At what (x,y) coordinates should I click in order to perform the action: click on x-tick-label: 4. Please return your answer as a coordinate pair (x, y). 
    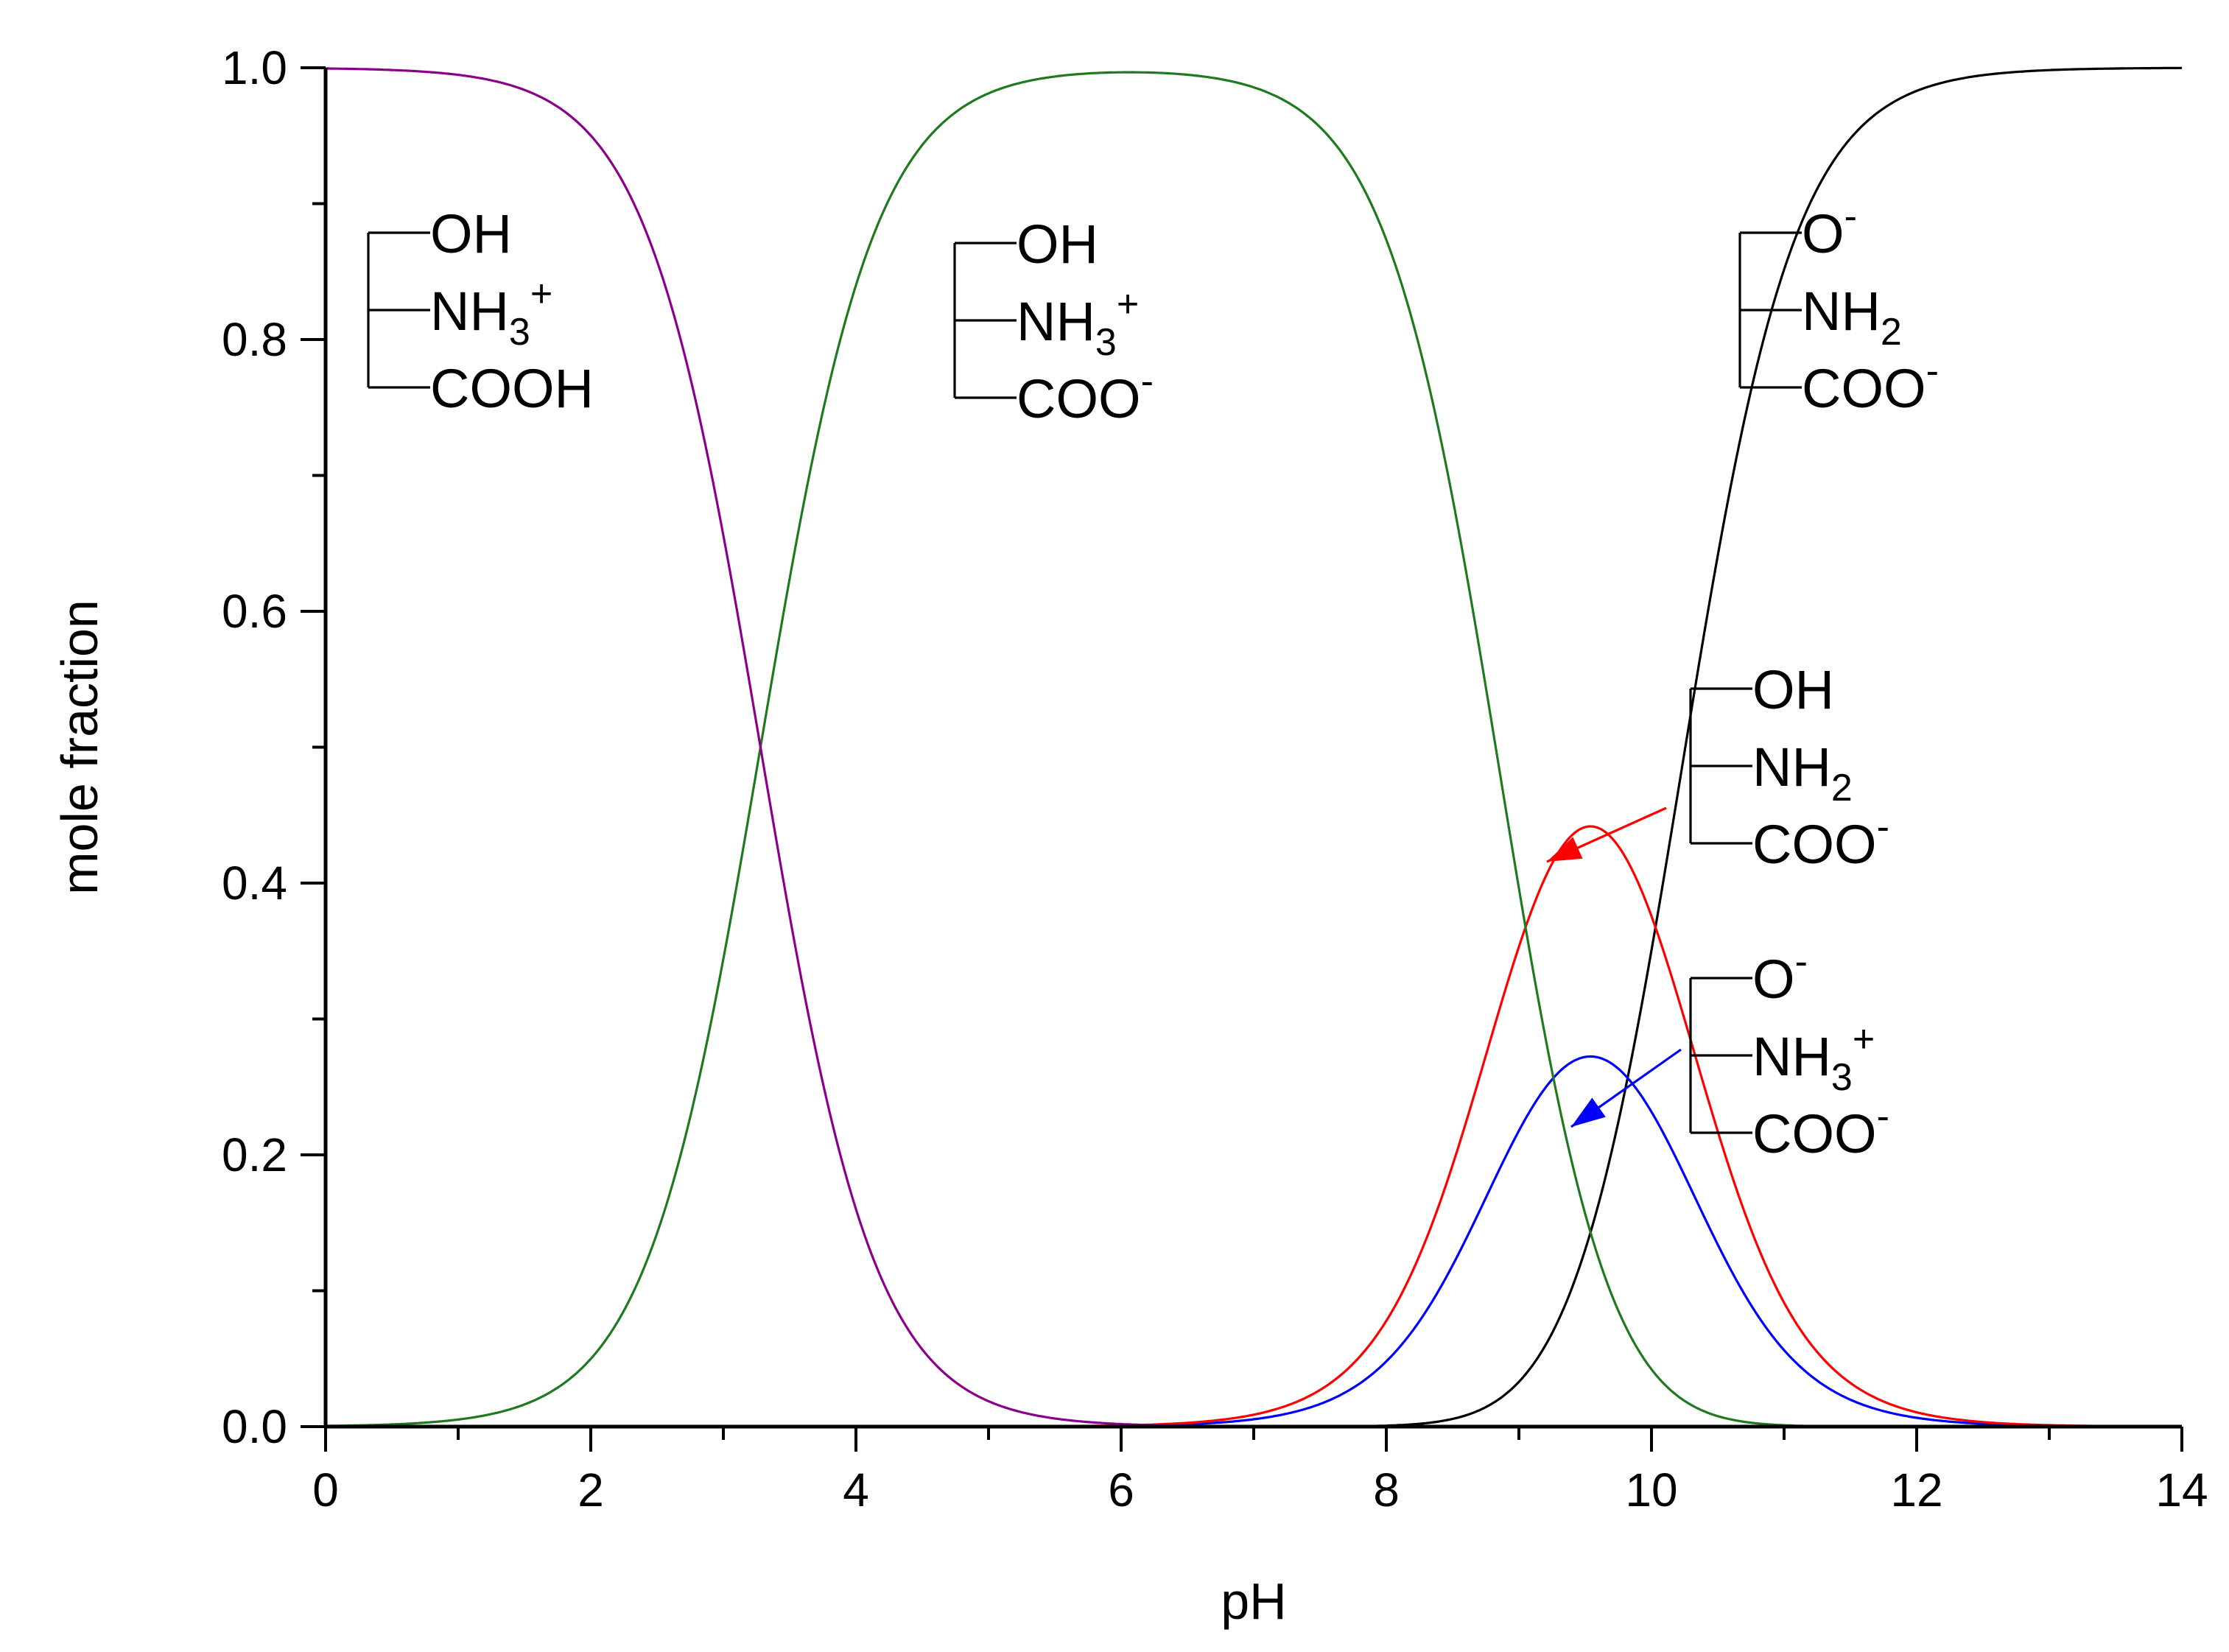
    Looking at the image, I should click on (856, 1489).